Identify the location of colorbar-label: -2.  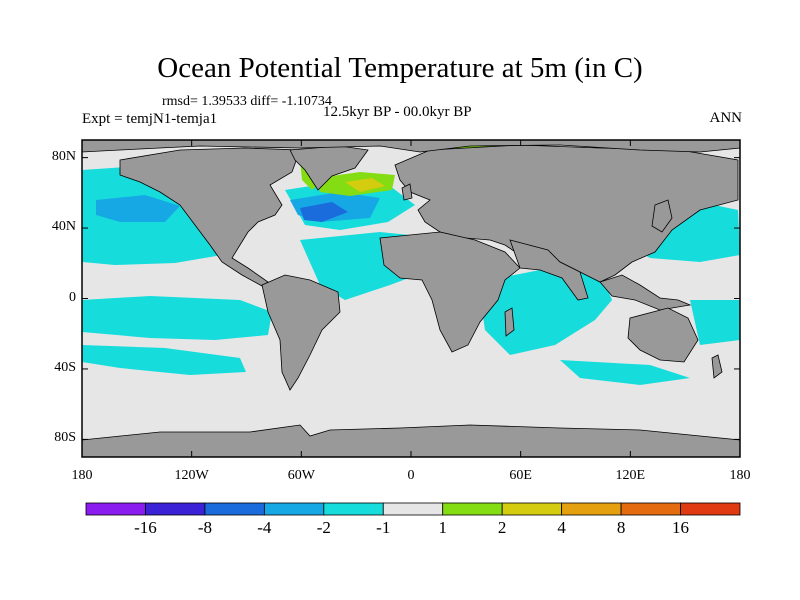
(323, 527).